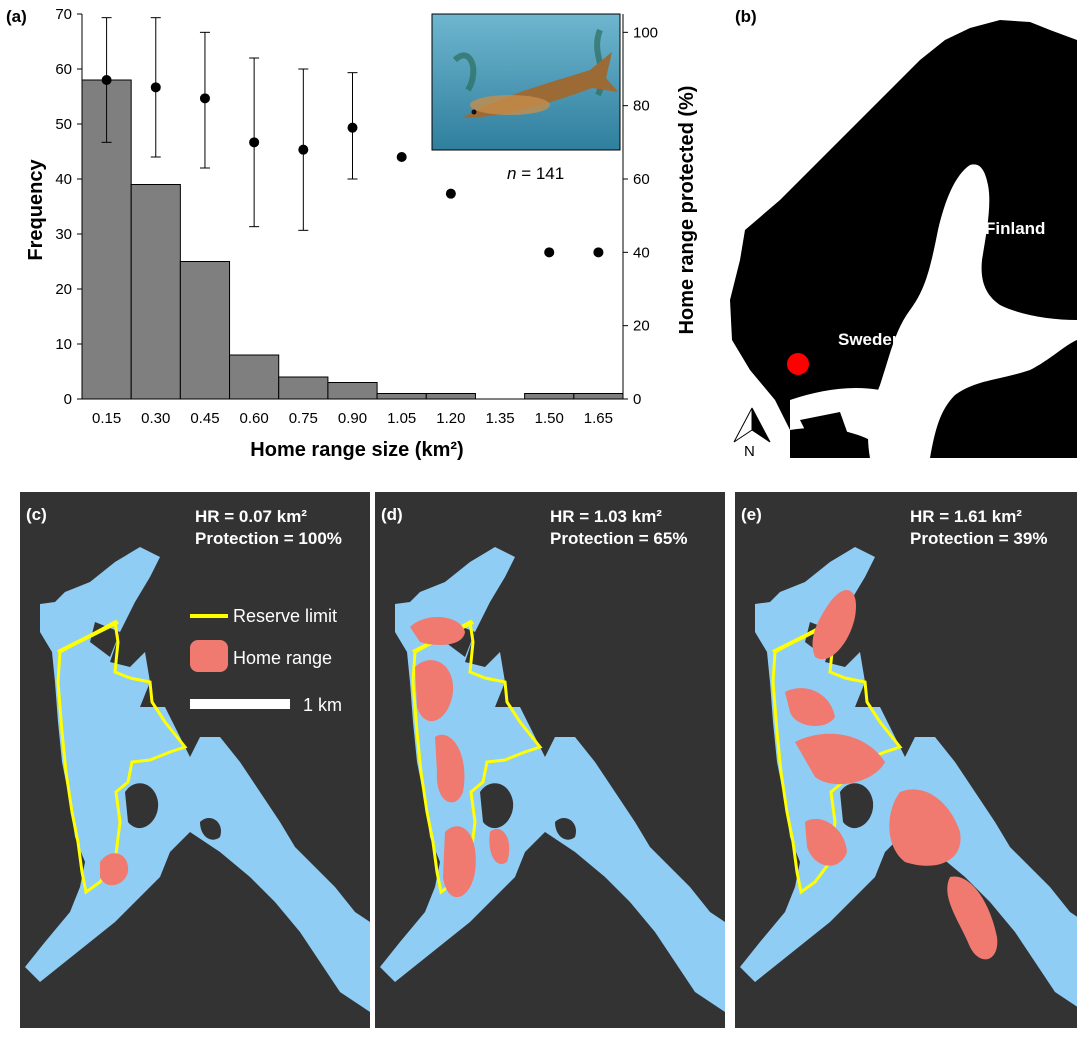 Image resolution: width=1077 pixels, height=1041 pixels. I want to click on home-range-size-text: HR = 1.61 km², so click(966, 516).